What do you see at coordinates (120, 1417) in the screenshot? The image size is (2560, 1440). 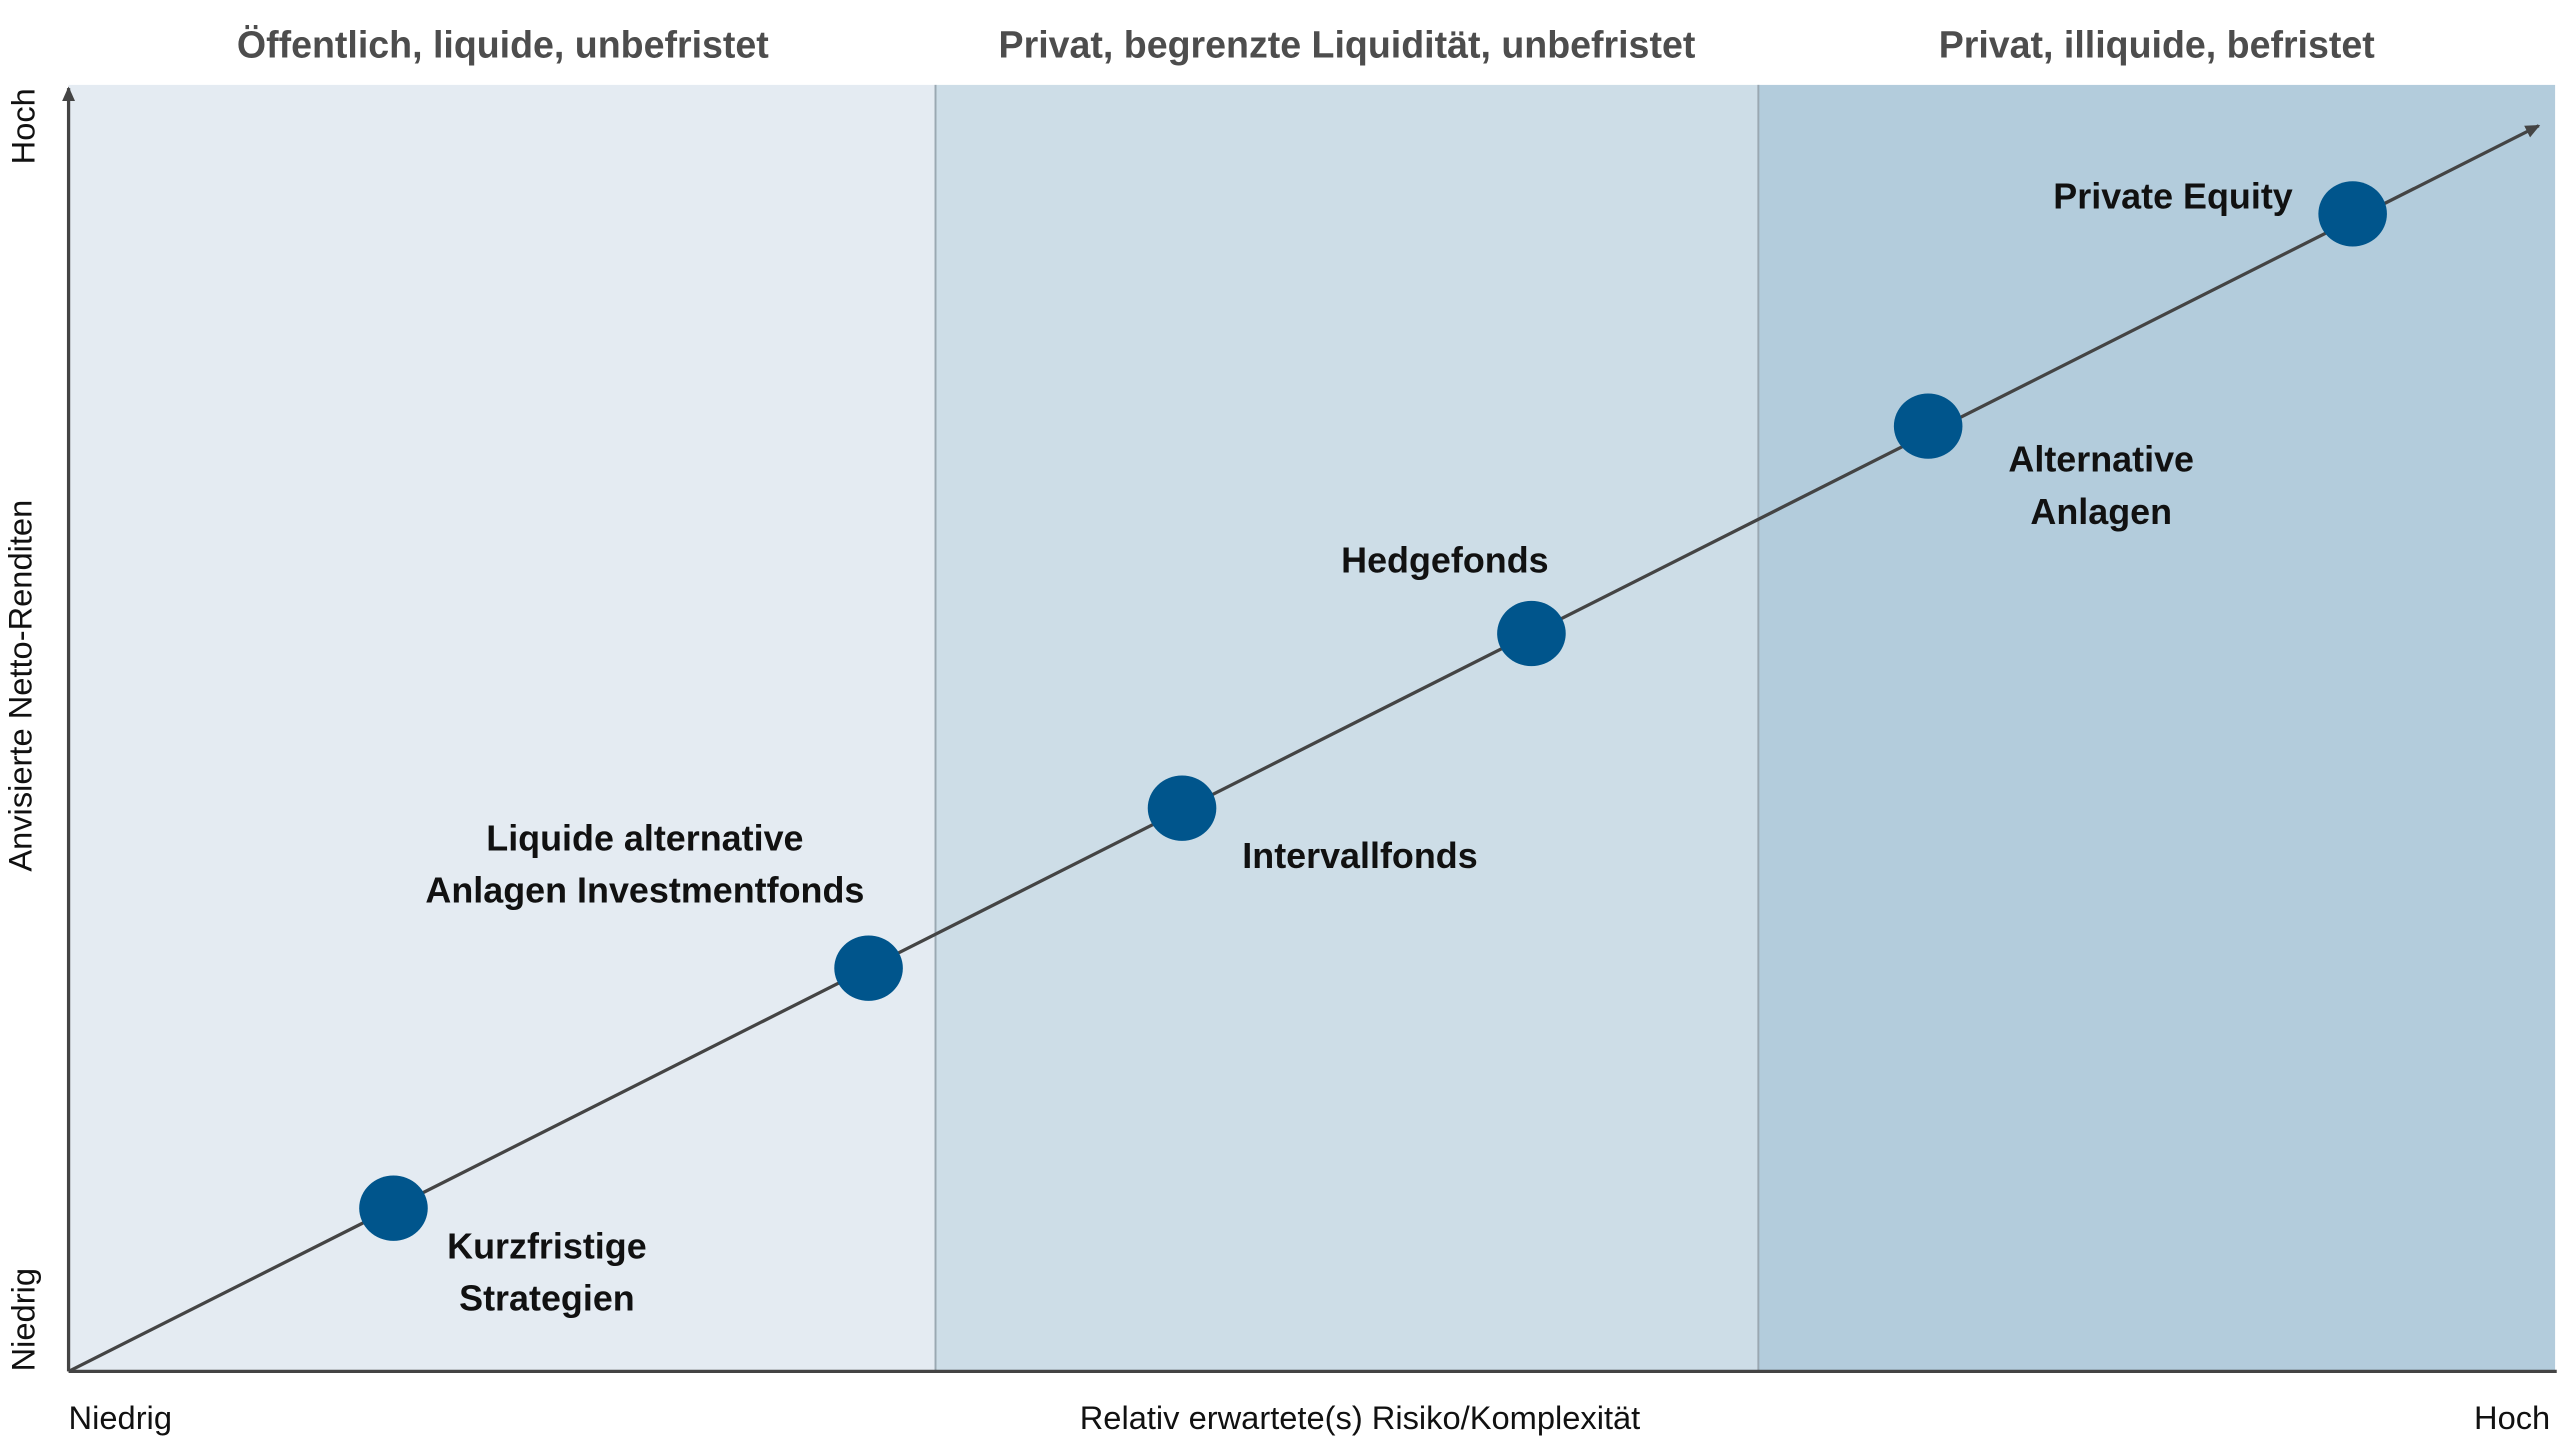 I see `x-axis-low: Niedrig` at bounding box center [120, 1417].